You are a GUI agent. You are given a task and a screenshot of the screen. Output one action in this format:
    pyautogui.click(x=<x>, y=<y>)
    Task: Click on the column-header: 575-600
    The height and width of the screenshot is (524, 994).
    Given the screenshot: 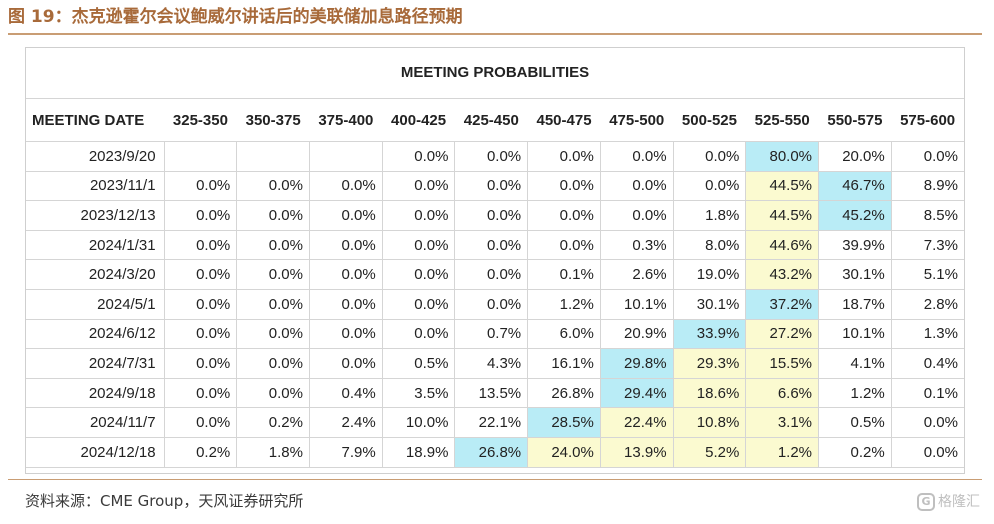 What is the action you would take?
    pyautogui.click(x=927, y=120)
    